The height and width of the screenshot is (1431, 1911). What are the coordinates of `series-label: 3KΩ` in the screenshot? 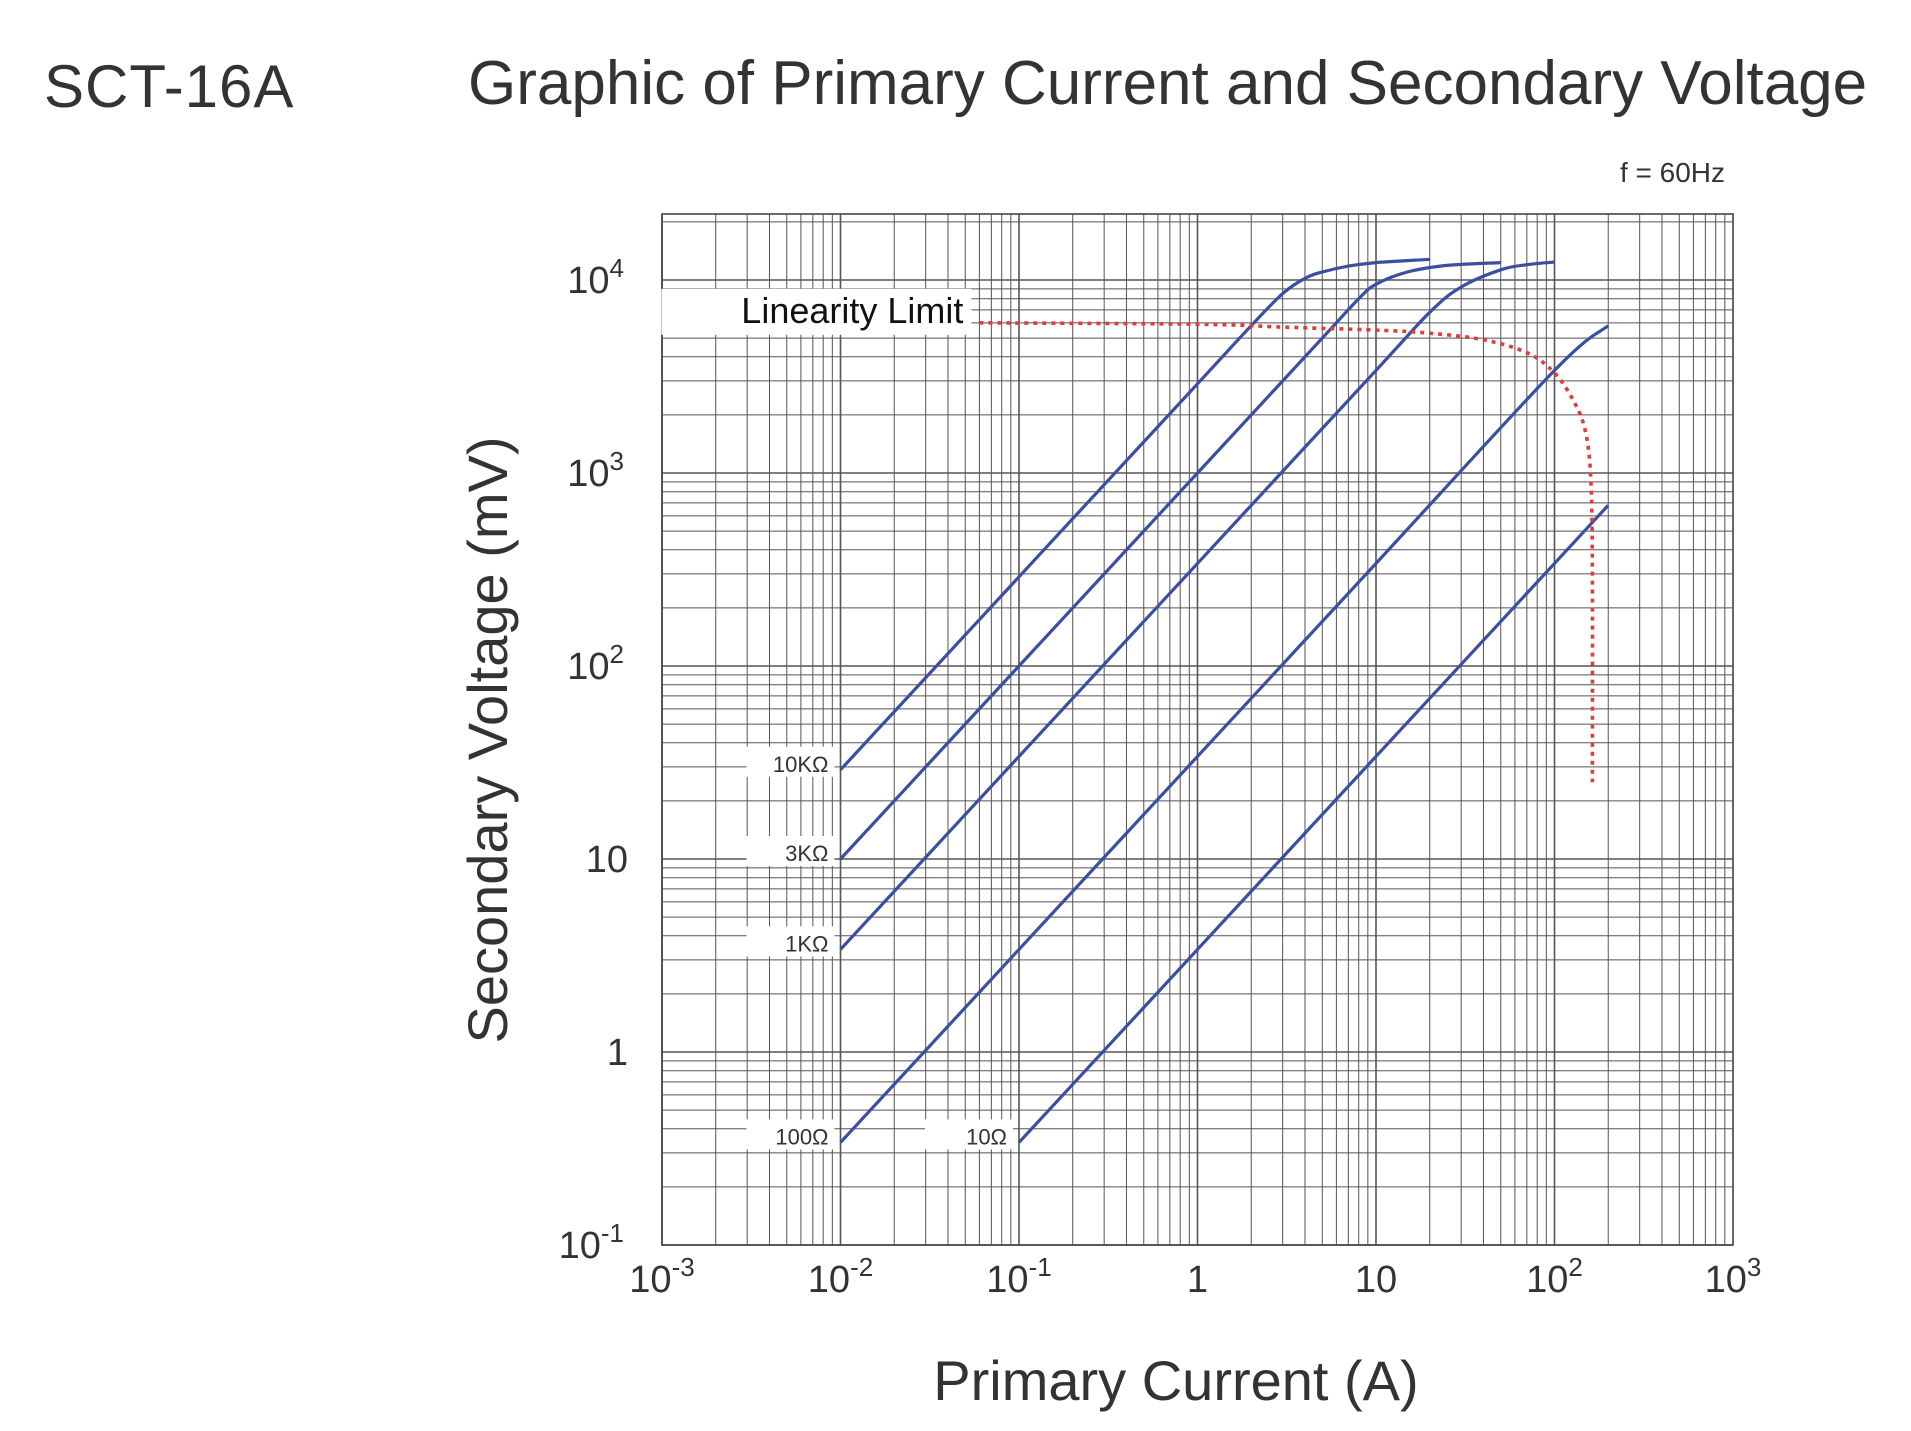 It's located at (790, 851).